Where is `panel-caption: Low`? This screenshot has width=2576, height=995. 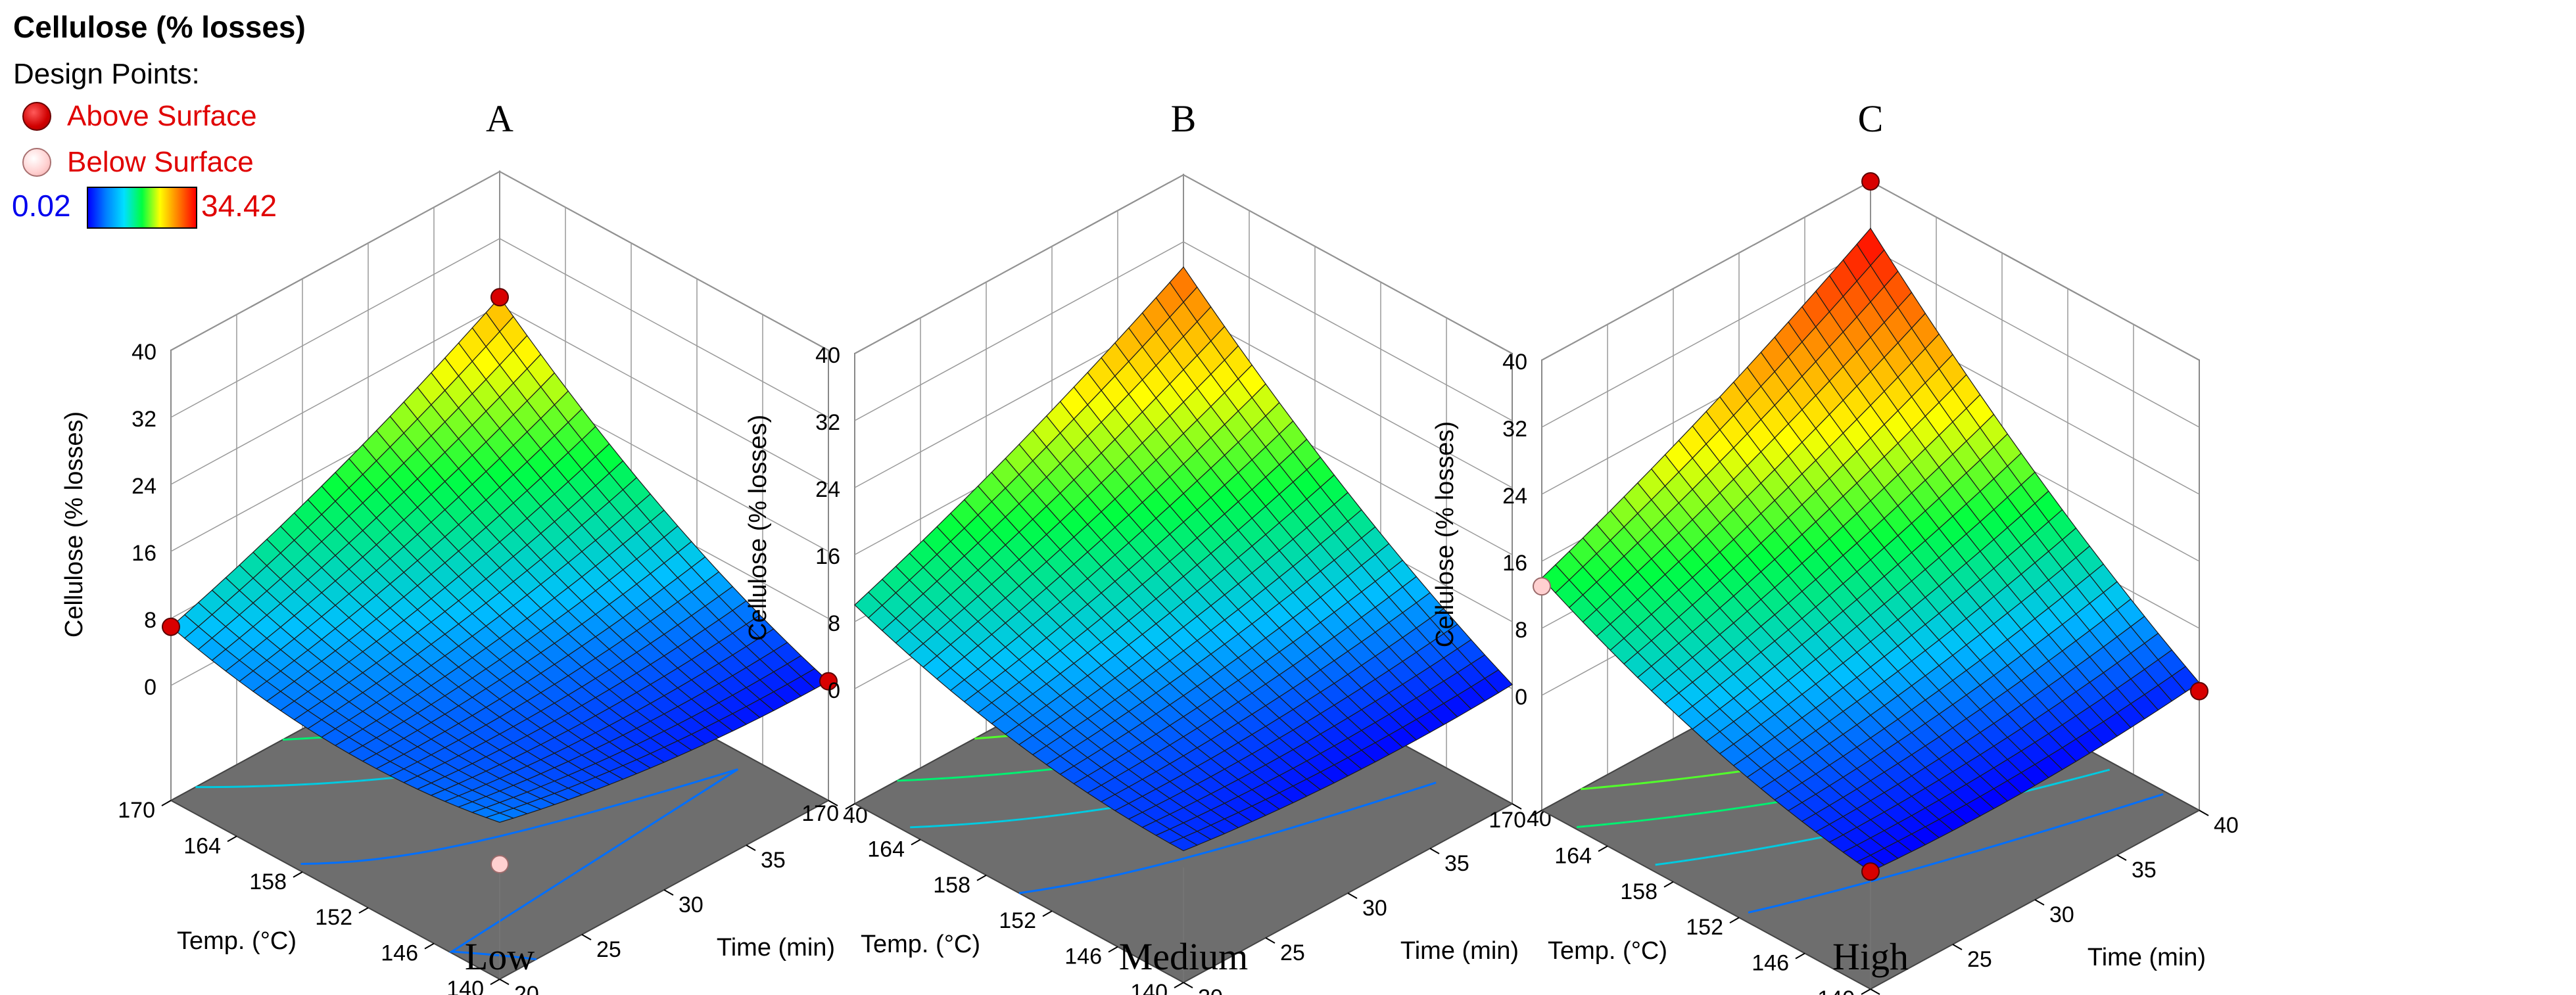 panel-caption: Low is located at coordinates (500, 956).